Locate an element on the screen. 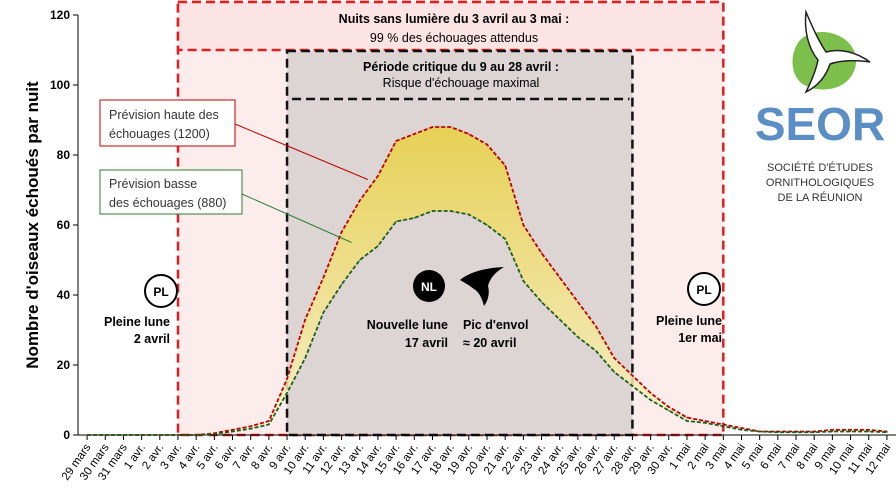 This screenshot has height=501, width=896. y-tick-label: 40 is located at coordinates (64, 295).